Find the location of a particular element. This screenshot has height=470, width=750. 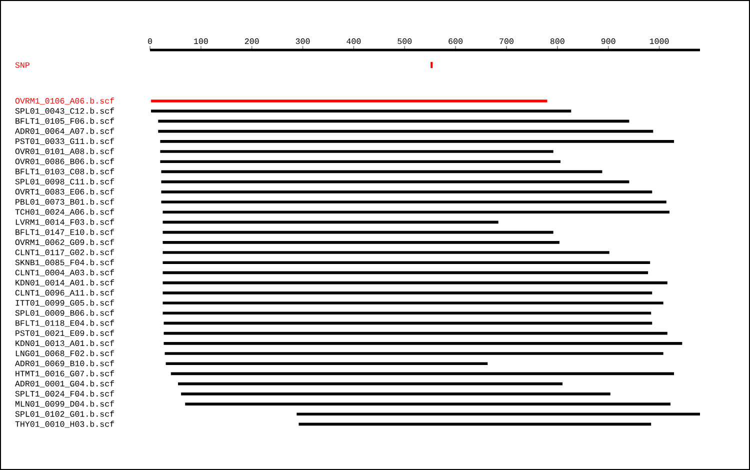

x-tick-label: 400 is located at coordinates (353, 41).